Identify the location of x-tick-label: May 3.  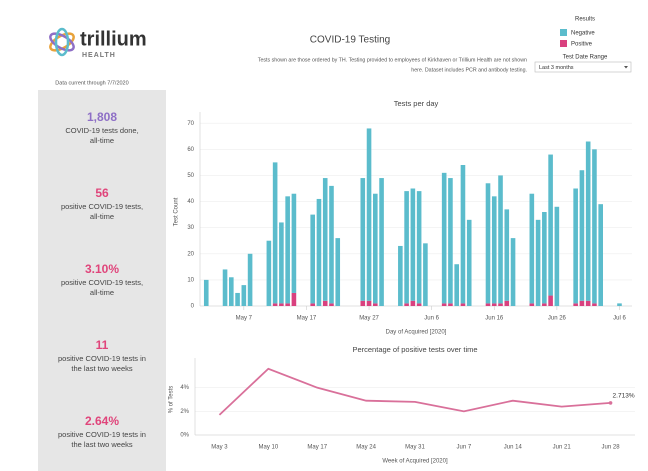
(219, 448).